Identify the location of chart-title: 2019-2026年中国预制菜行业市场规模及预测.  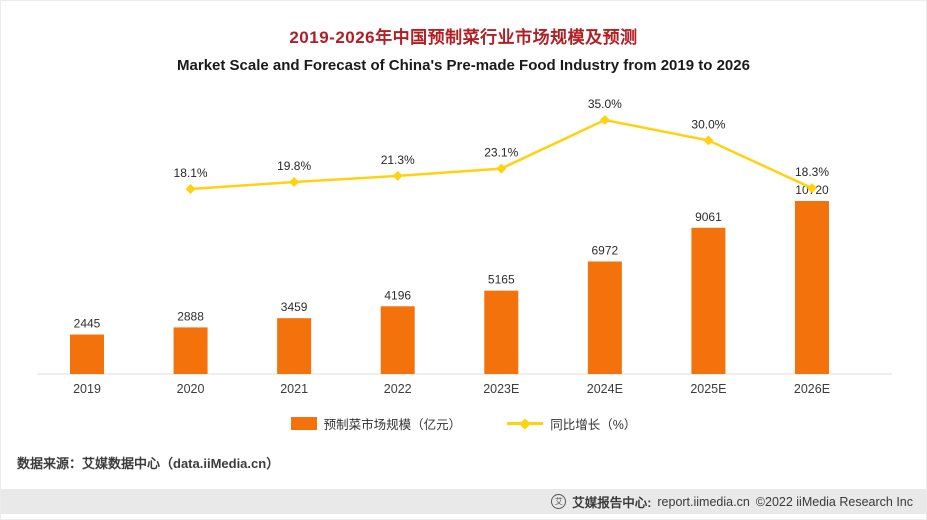
(463, 37).